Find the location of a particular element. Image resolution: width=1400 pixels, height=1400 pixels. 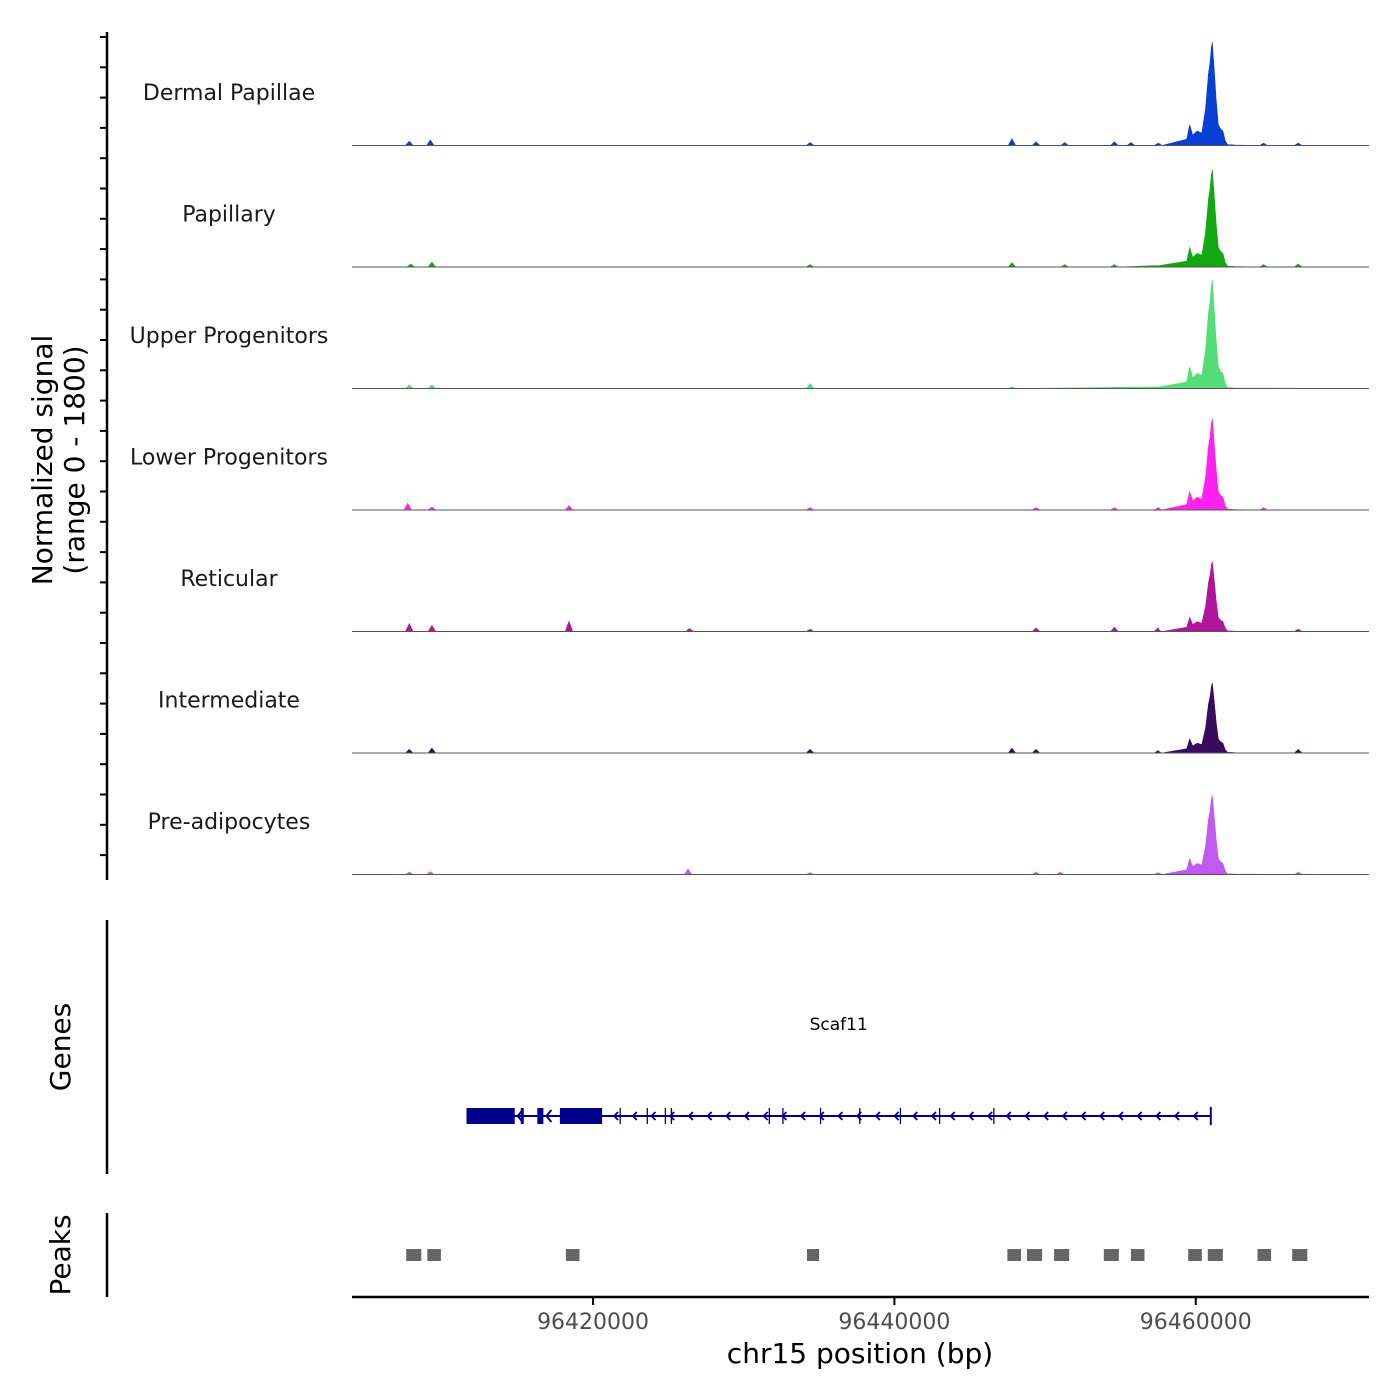

peaks-track: Peaks is located at coordinates (676, 1255).